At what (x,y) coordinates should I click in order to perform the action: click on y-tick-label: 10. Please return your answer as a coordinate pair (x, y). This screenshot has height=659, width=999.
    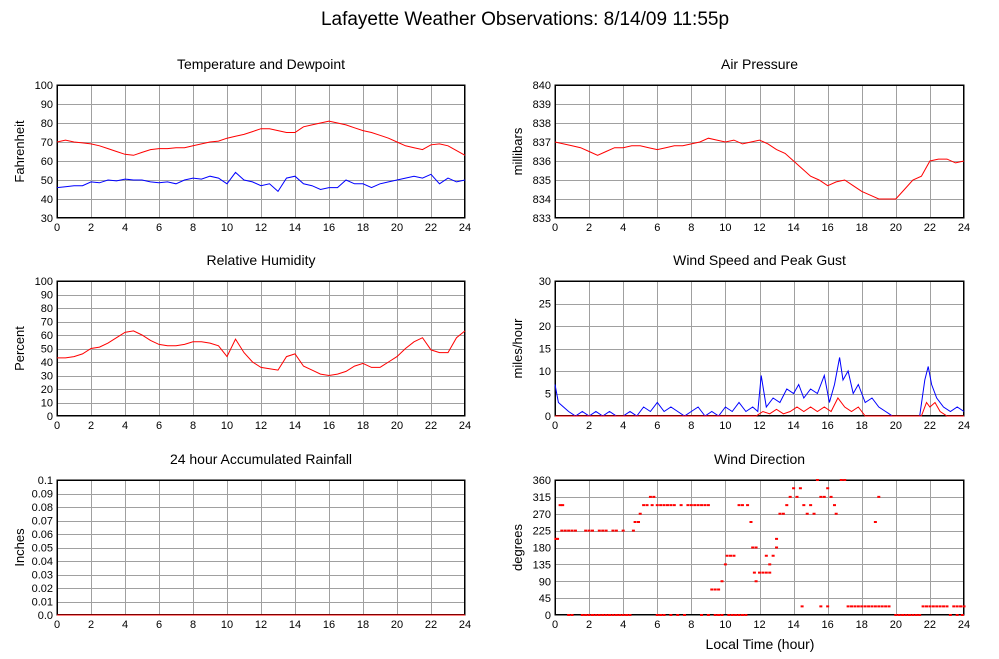
    Looking at the image, I should click on (47, 404).